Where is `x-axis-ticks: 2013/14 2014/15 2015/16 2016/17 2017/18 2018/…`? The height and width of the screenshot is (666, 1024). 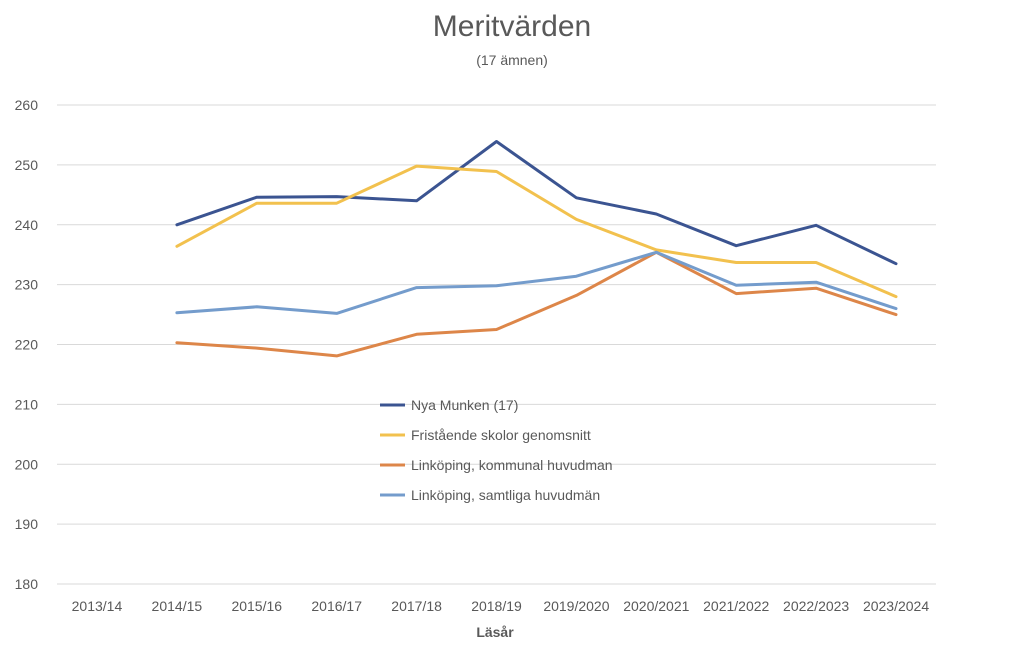 x-axis-ticks: 2013/14 2014/15 2015/16 2016/17 2017/18 2018/… is located at coordinates (501, 606).